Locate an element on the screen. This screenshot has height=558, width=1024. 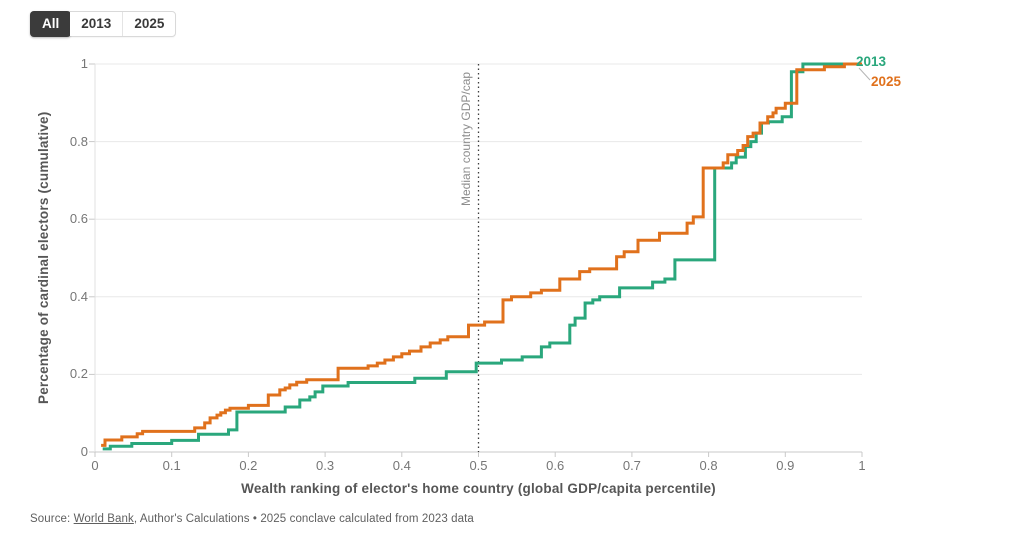
source-prefix: Source: is located at coordinates (52, 519).